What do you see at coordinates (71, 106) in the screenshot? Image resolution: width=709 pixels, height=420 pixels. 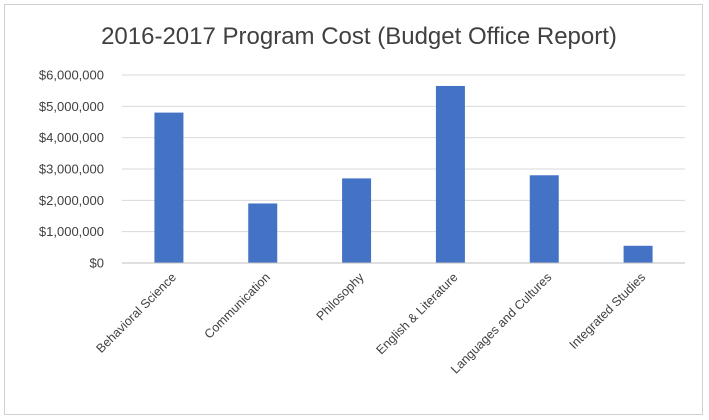 I see `y-tick-label: $5,000,000` at bounding box center [71, 106].